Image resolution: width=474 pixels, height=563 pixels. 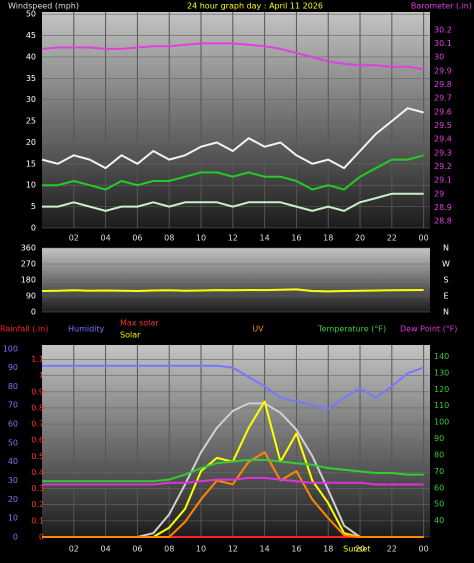 What do you see at coordinates (15, 537) in the screenshot?
I see `y3-tick-label: 0` at bounding box center [15, 537].